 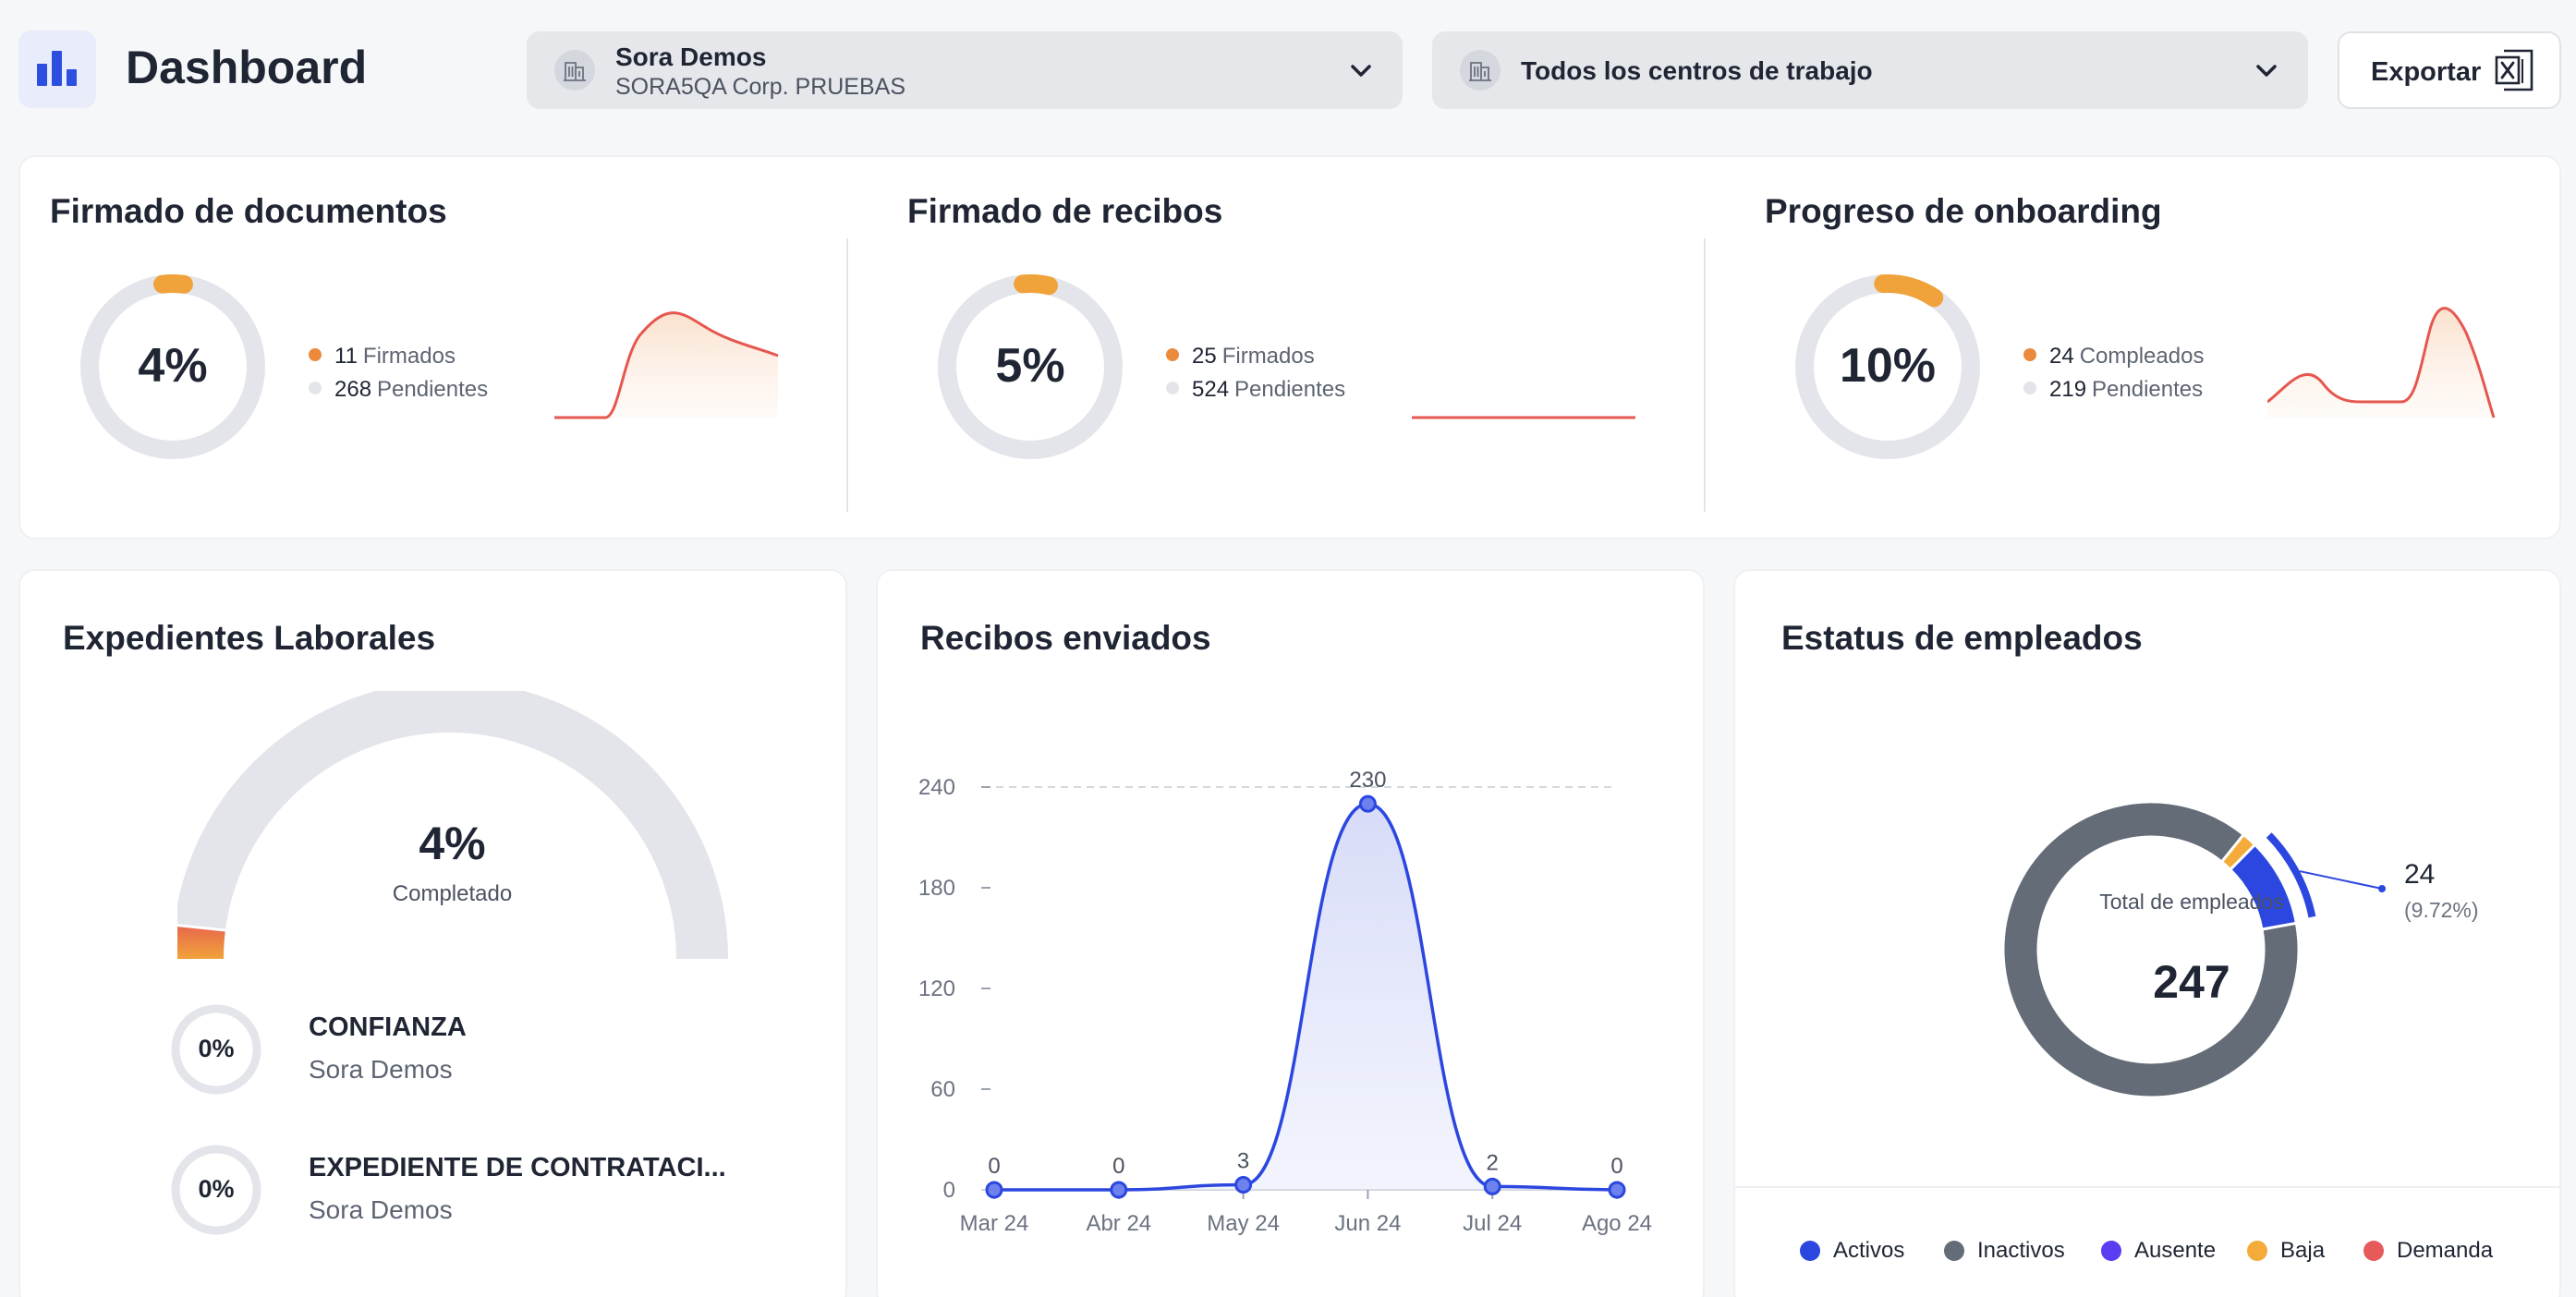 I want to click on x-tick-label: Jul 24, so click(x=1492, y=1223).